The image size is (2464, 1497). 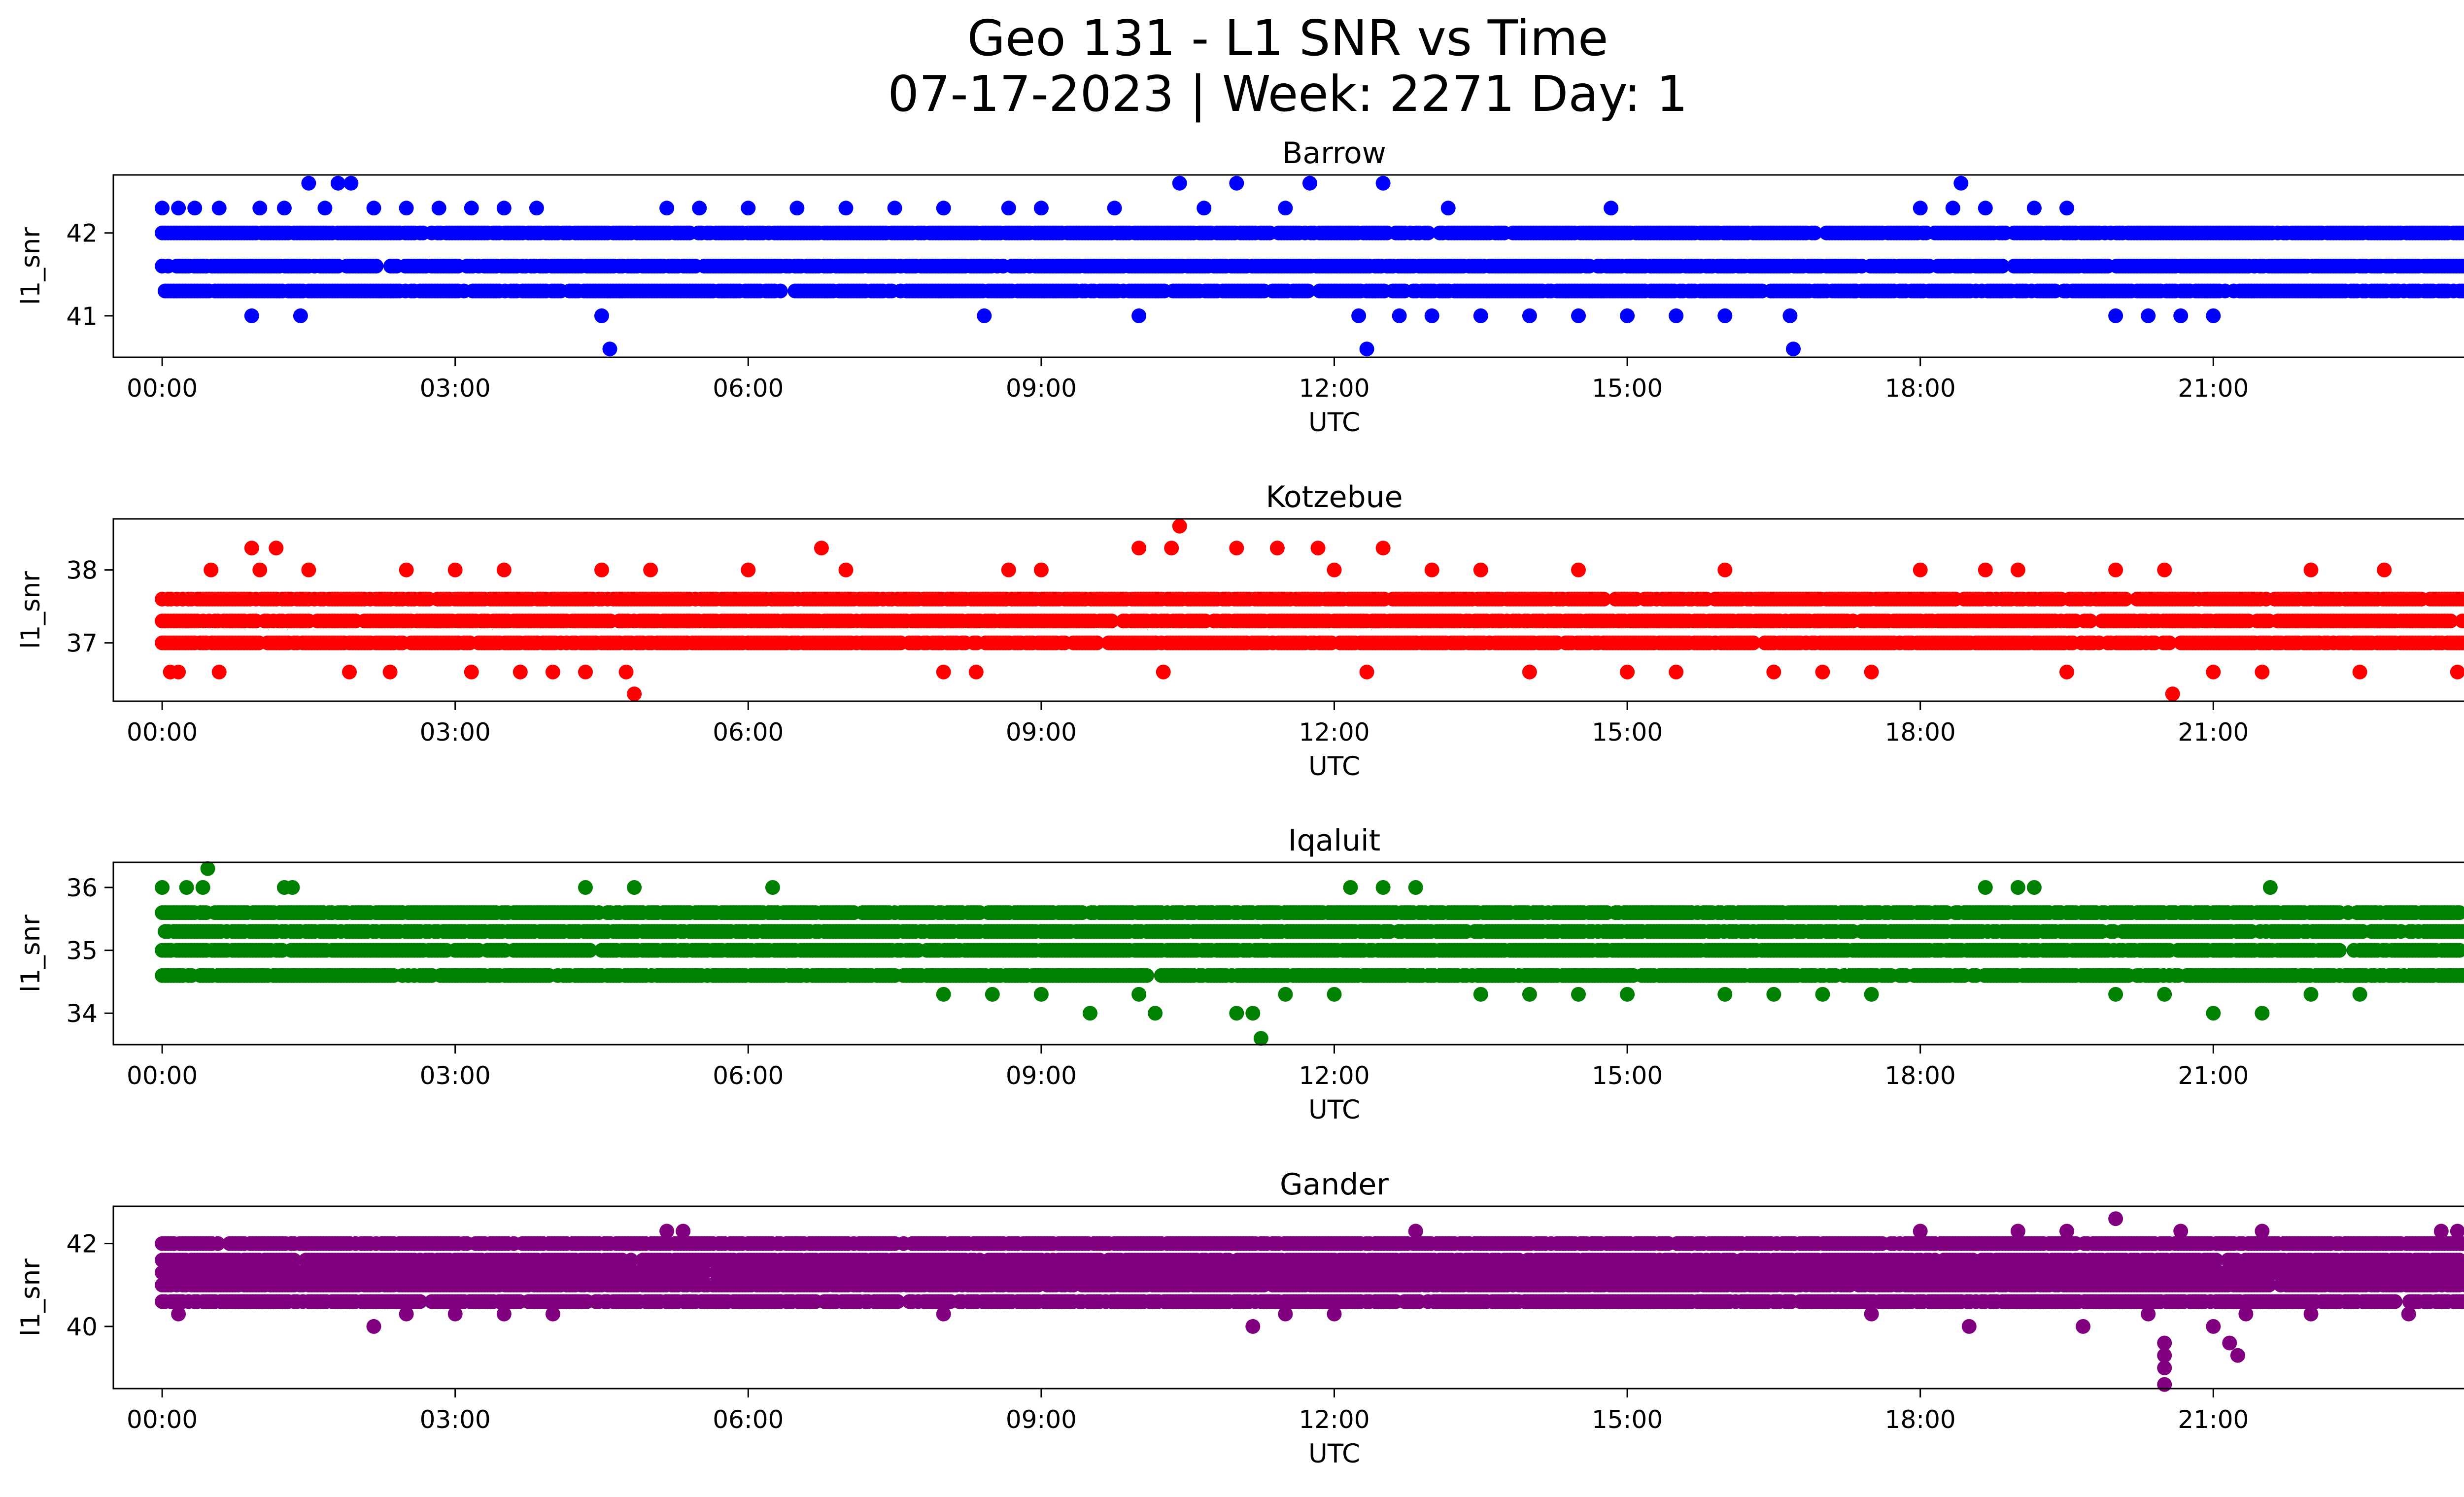 What do you see at coordinates (82, 316) in the screenshot?
I see `y-tick-label: 41` at bounding box center [82, 316].